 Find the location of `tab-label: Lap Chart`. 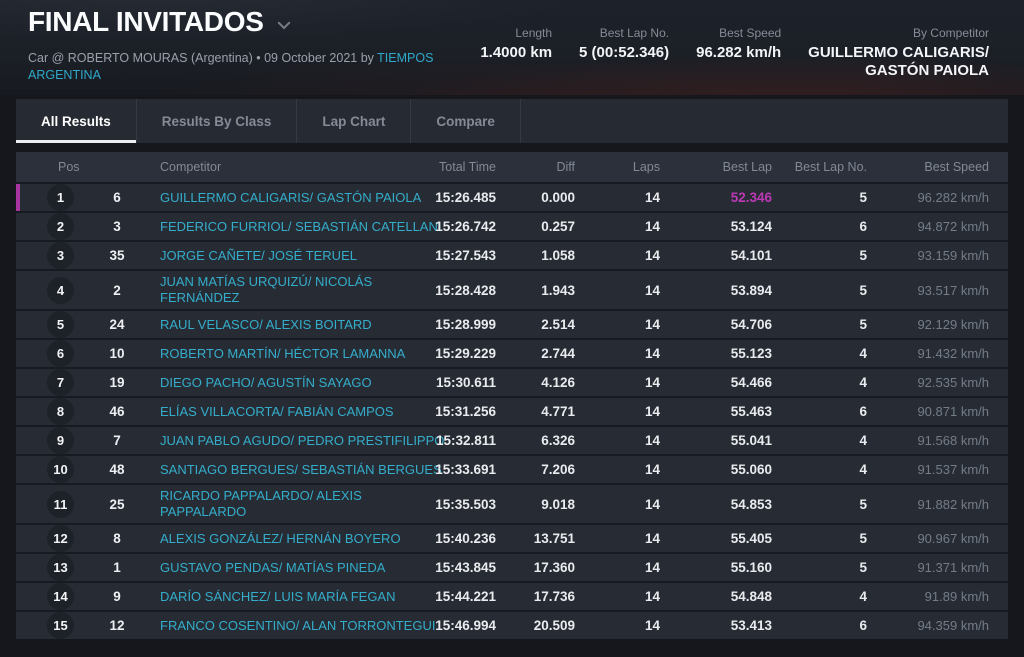

tab-label: Lap Chart is located at coordinates (354, 121).